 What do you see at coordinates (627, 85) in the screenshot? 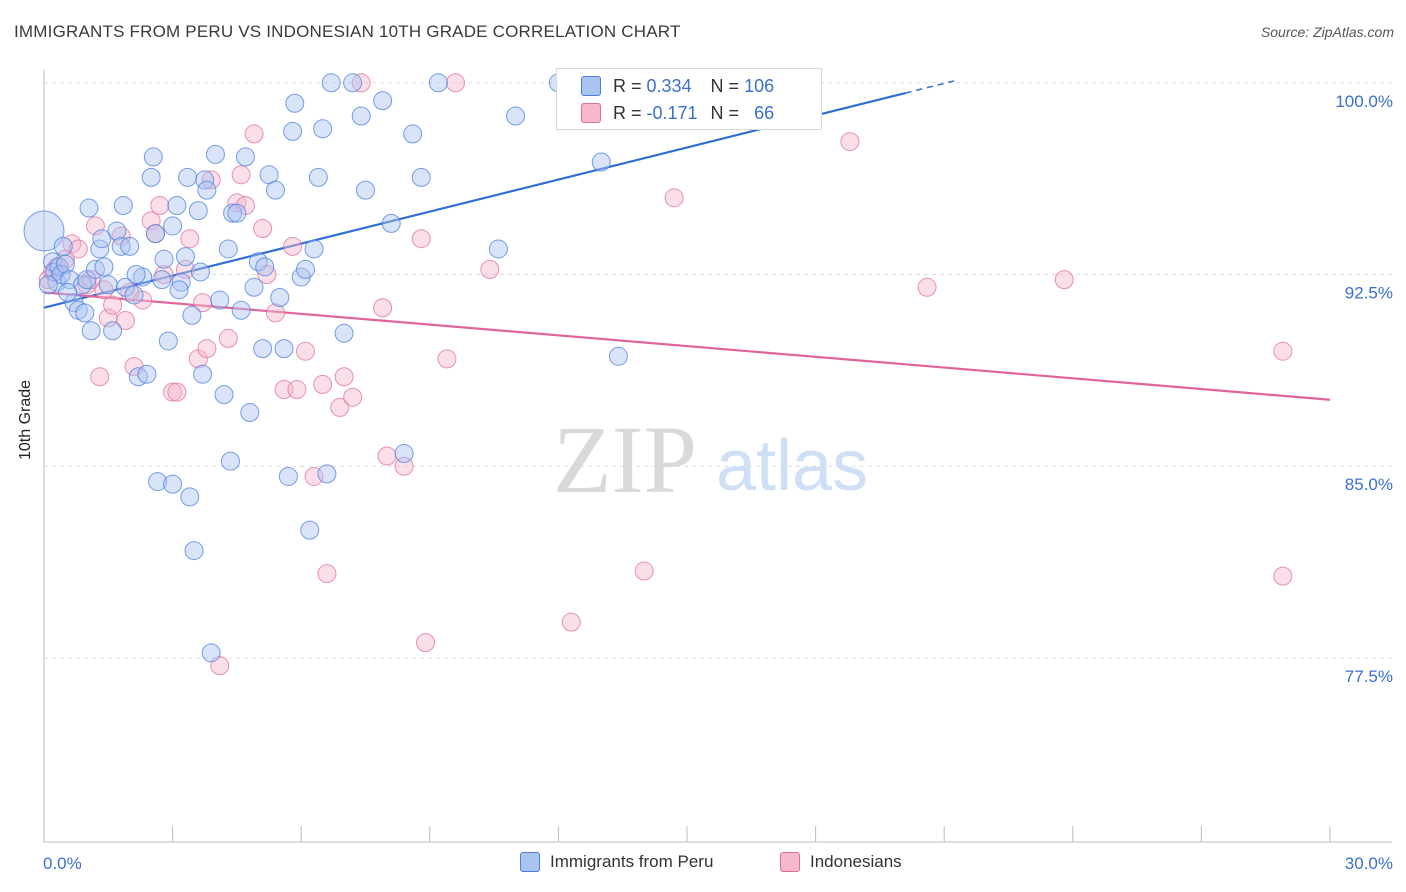
I see `r-label: R =` at bounding box center [627, 85].